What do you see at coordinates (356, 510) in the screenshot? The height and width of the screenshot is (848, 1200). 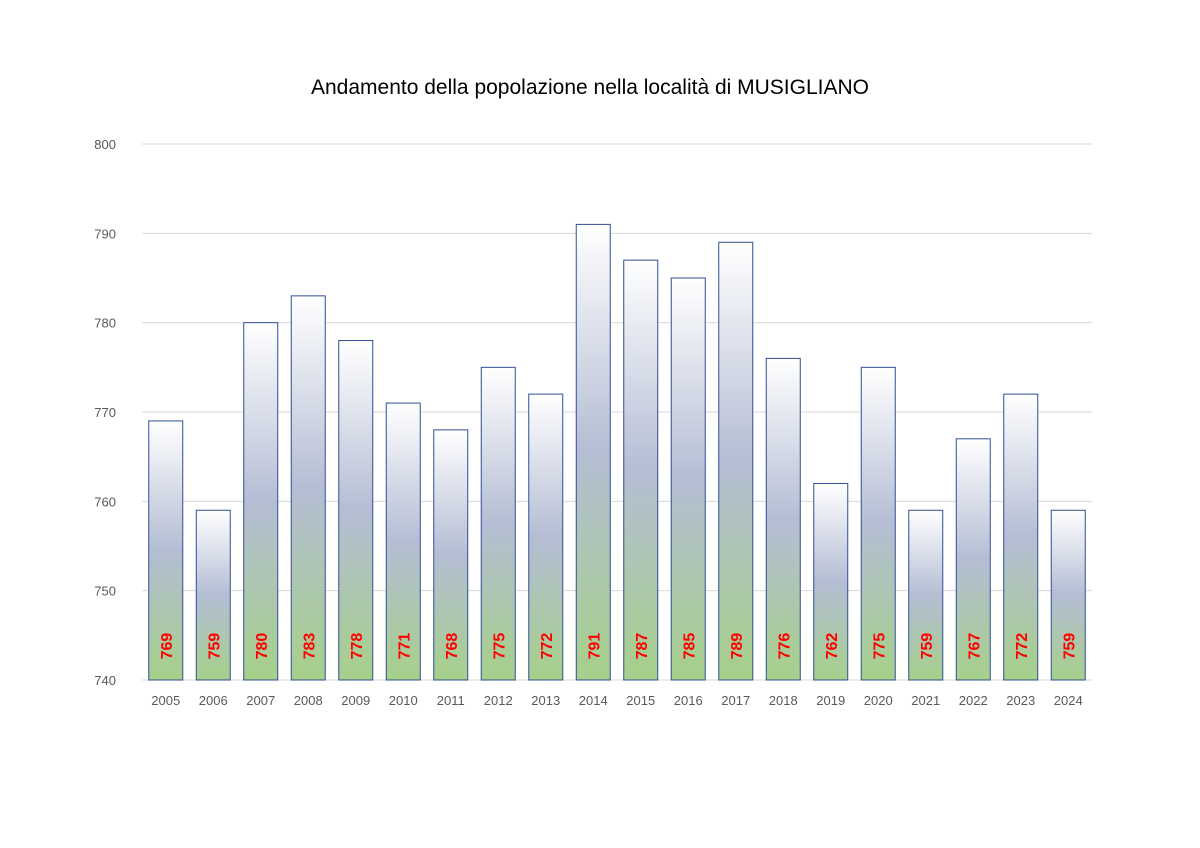 I see `bar-2009` at bounding box center [356, 510].